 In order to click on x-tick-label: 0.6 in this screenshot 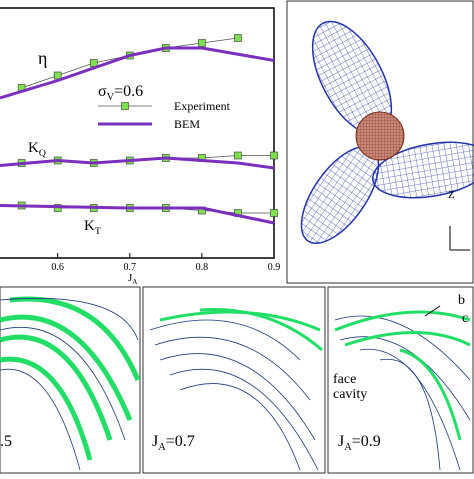, I will do `click(57, 267)`.